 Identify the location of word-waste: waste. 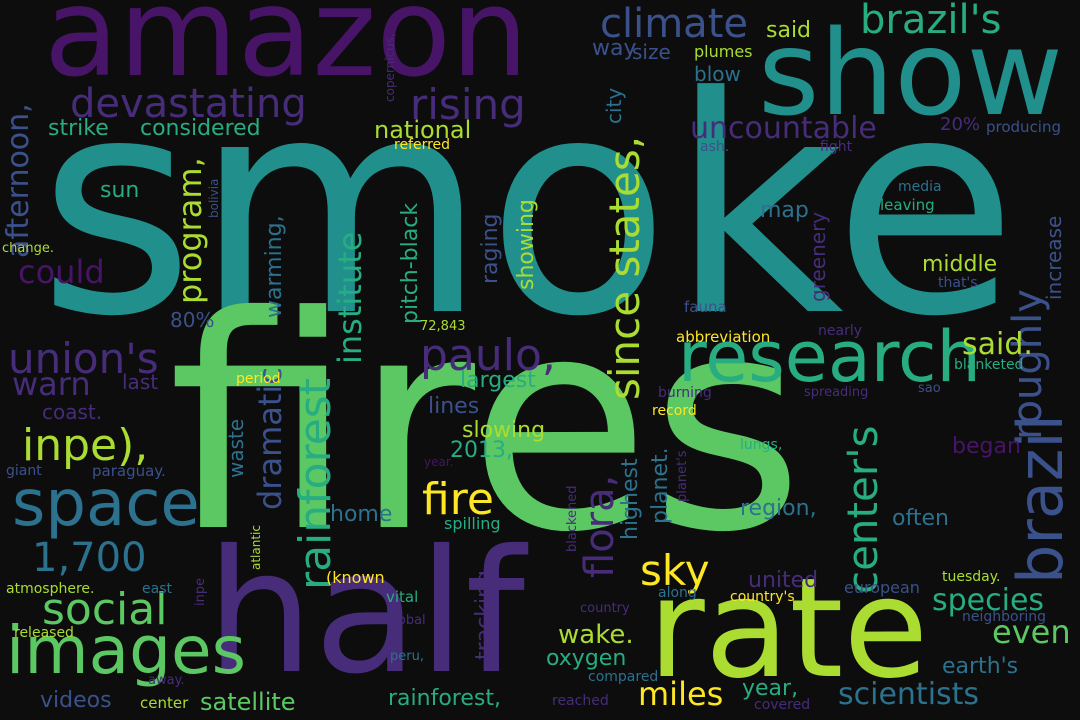
(236, 448).